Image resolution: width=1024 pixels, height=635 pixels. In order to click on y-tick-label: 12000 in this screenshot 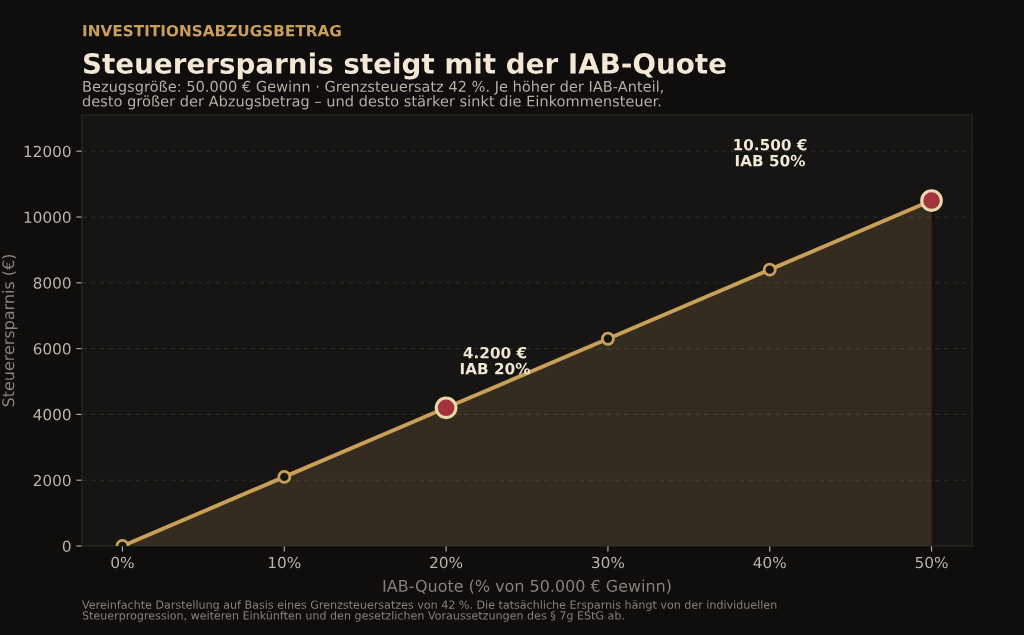, I will do `click(47, 151)`.